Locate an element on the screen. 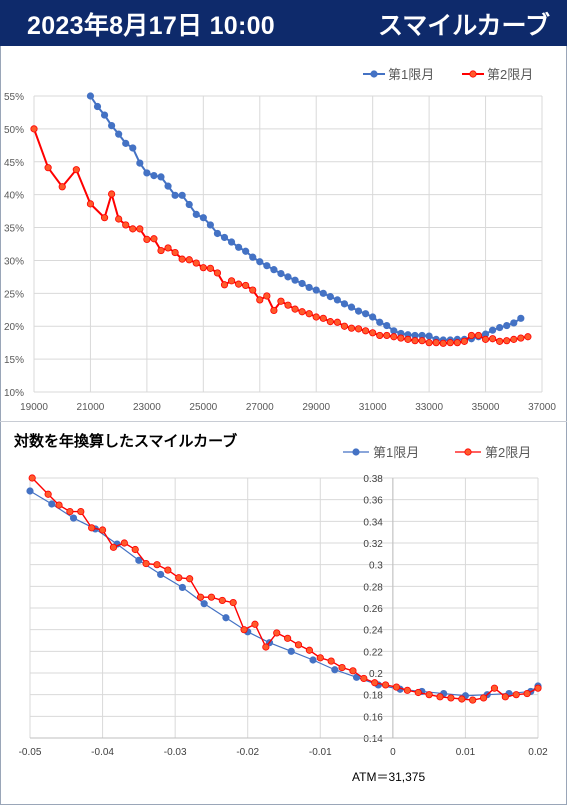 Image resolution: width=567 pixels, height=805 pixels. x-tick-label: -0.02 is located at coordinates (247, 752).